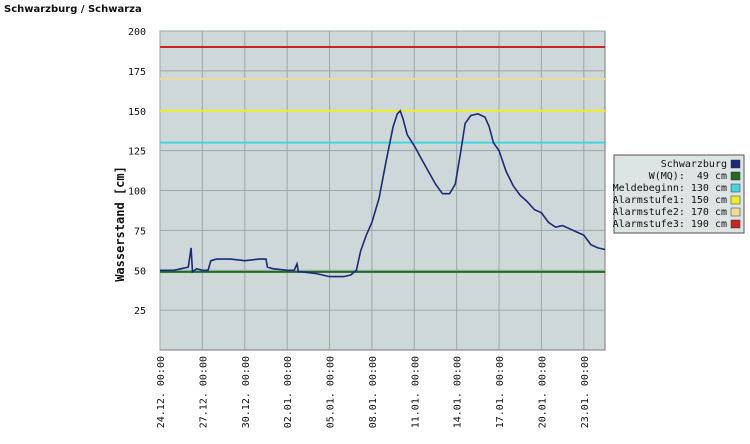 Image resolution: width=750 pixels, height=444 pixels. What do you see at coordinates (331, 392) in the screenshot?
I see `x-tick-label: 05.01. 00:00` at bounding box center [331, 392].